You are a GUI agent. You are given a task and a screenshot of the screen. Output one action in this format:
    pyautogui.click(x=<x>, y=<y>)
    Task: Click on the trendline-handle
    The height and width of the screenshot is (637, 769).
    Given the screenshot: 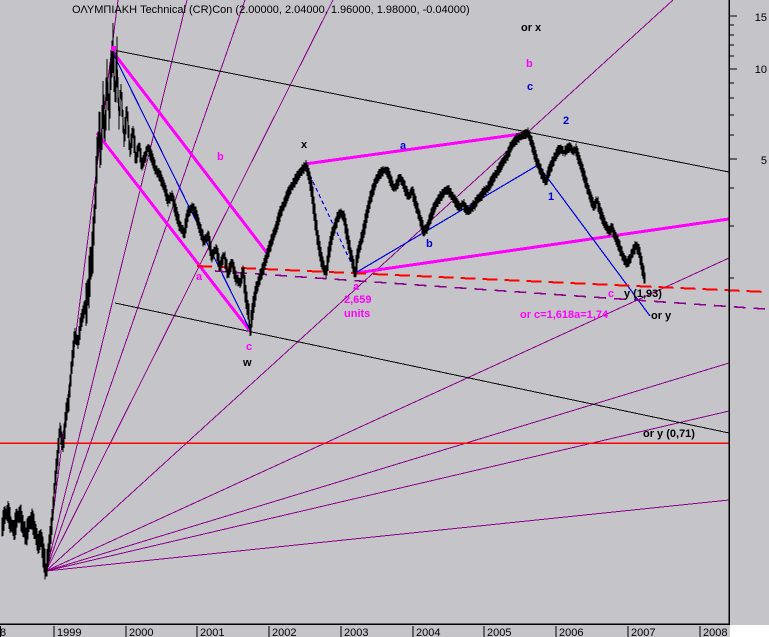 What is the action you would take?
    pyautogui.click(x=113, y=48)
    